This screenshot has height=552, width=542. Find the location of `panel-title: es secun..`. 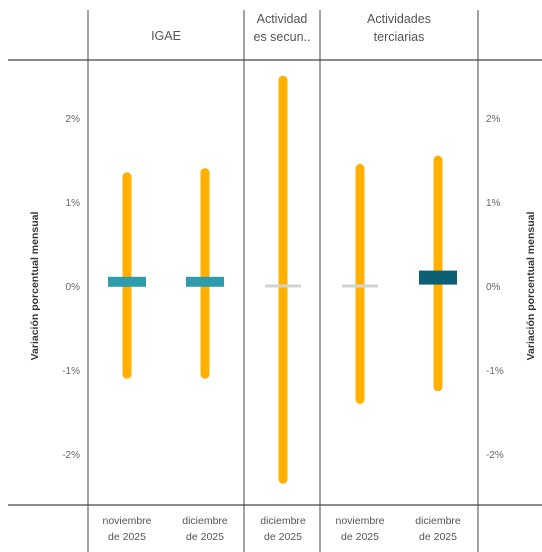

panel-title: es secun.. is located at coordinates (282, 37).